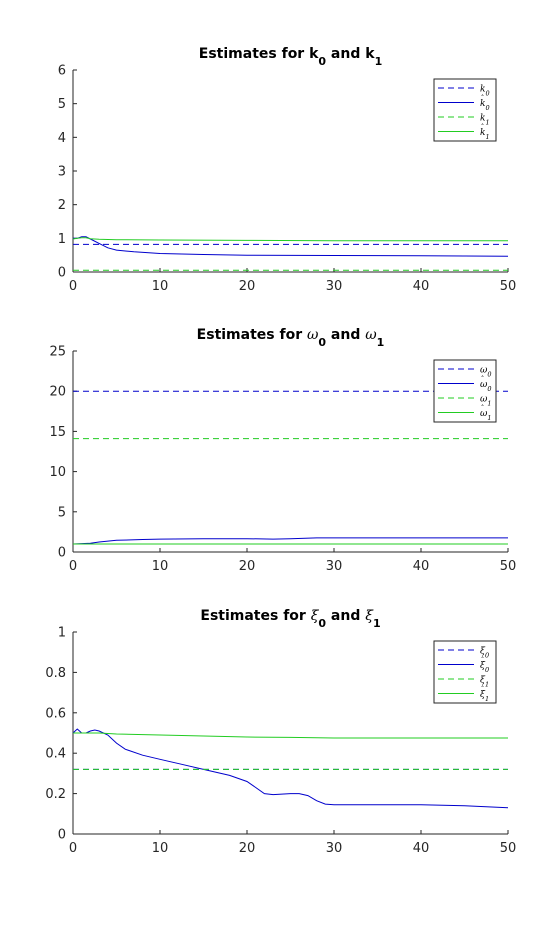  Describe the element at coordinates (290, 619) in the screenshot. I see `chart-title: Estimates for ξ0 and ξ1` at that location.